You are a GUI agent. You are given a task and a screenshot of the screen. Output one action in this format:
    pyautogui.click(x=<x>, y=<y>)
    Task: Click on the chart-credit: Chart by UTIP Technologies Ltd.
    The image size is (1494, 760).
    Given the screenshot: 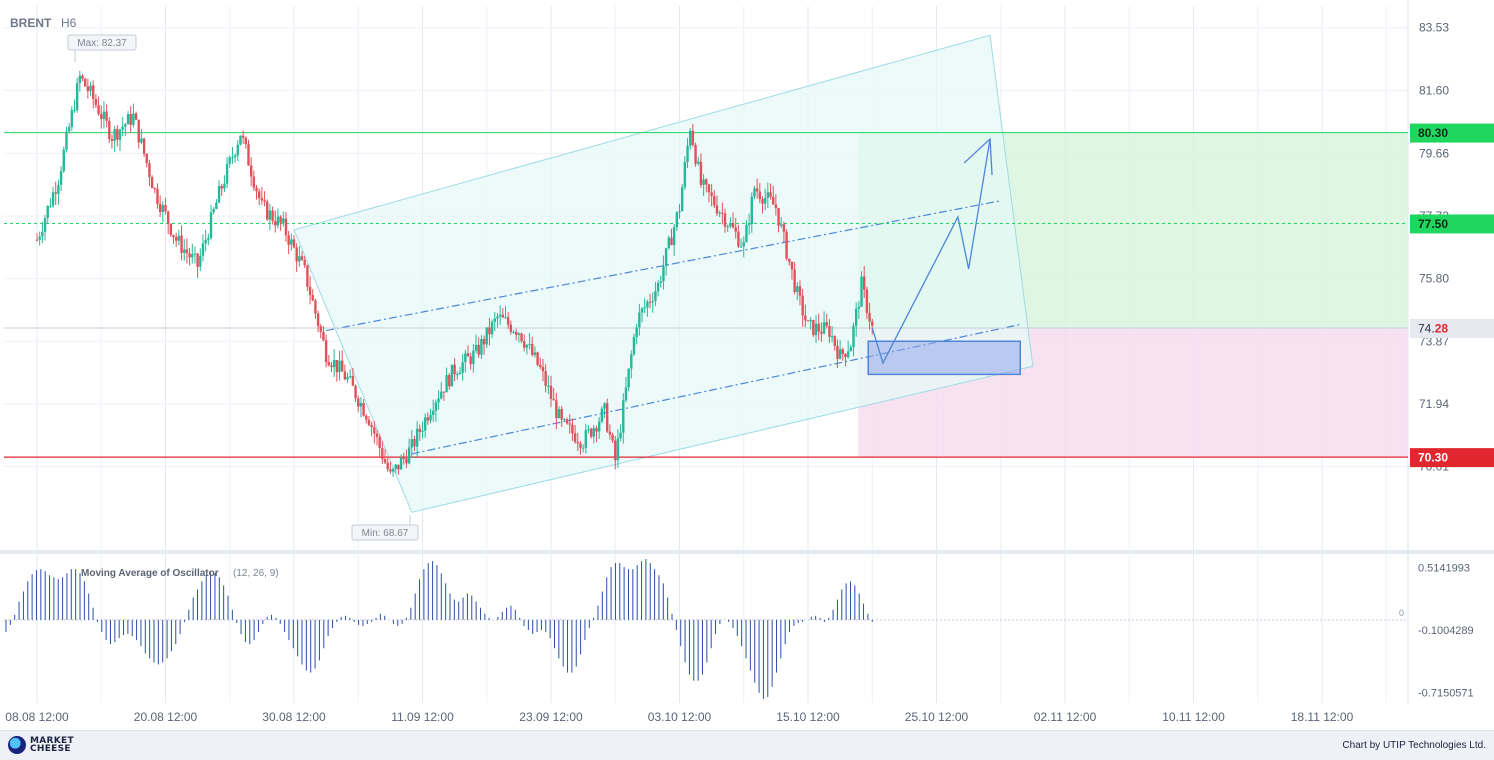 What is the action you would take?
    pyautogui.click(x=1414, y=745)
    